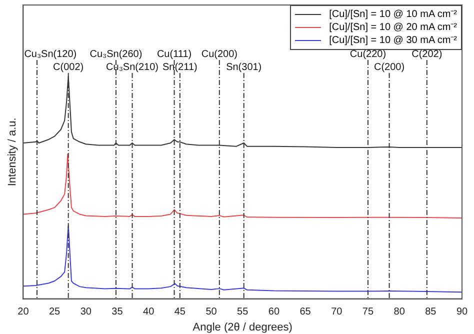 Image resolution: width=474 pixels, height=334 pixels. What do you see at coordinates (24, 312) in the screenshot?
I see `x-tick-label: 20` at bounding box center [24, 312].